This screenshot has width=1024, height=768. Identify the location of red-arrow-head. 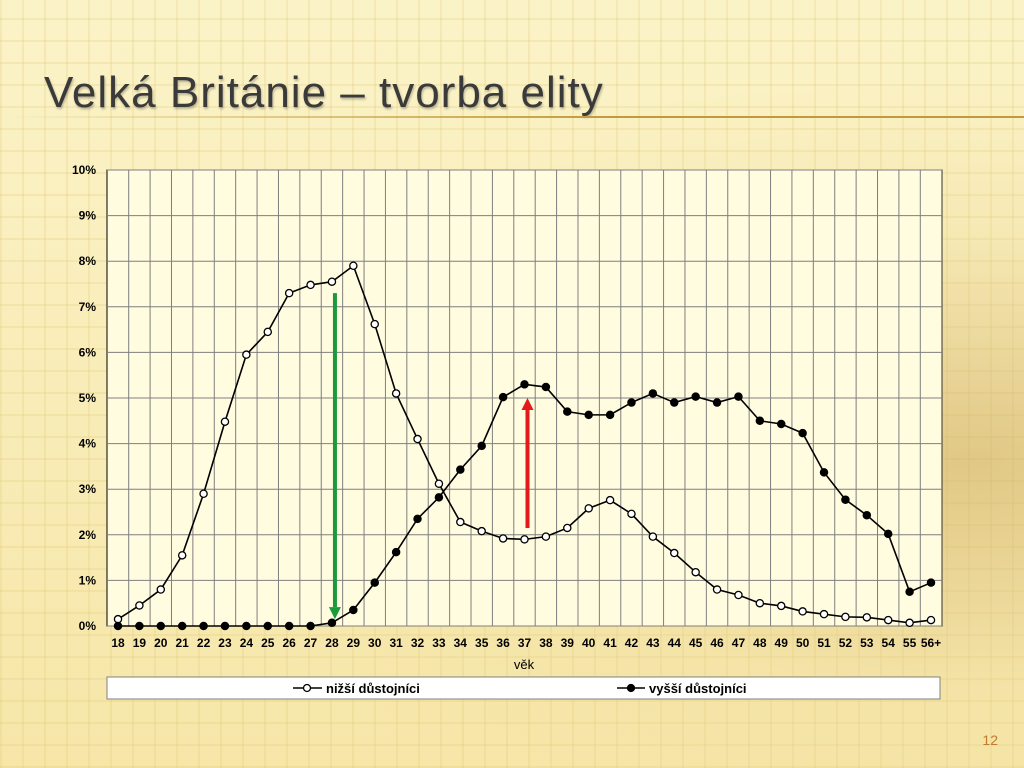
(527, 404).